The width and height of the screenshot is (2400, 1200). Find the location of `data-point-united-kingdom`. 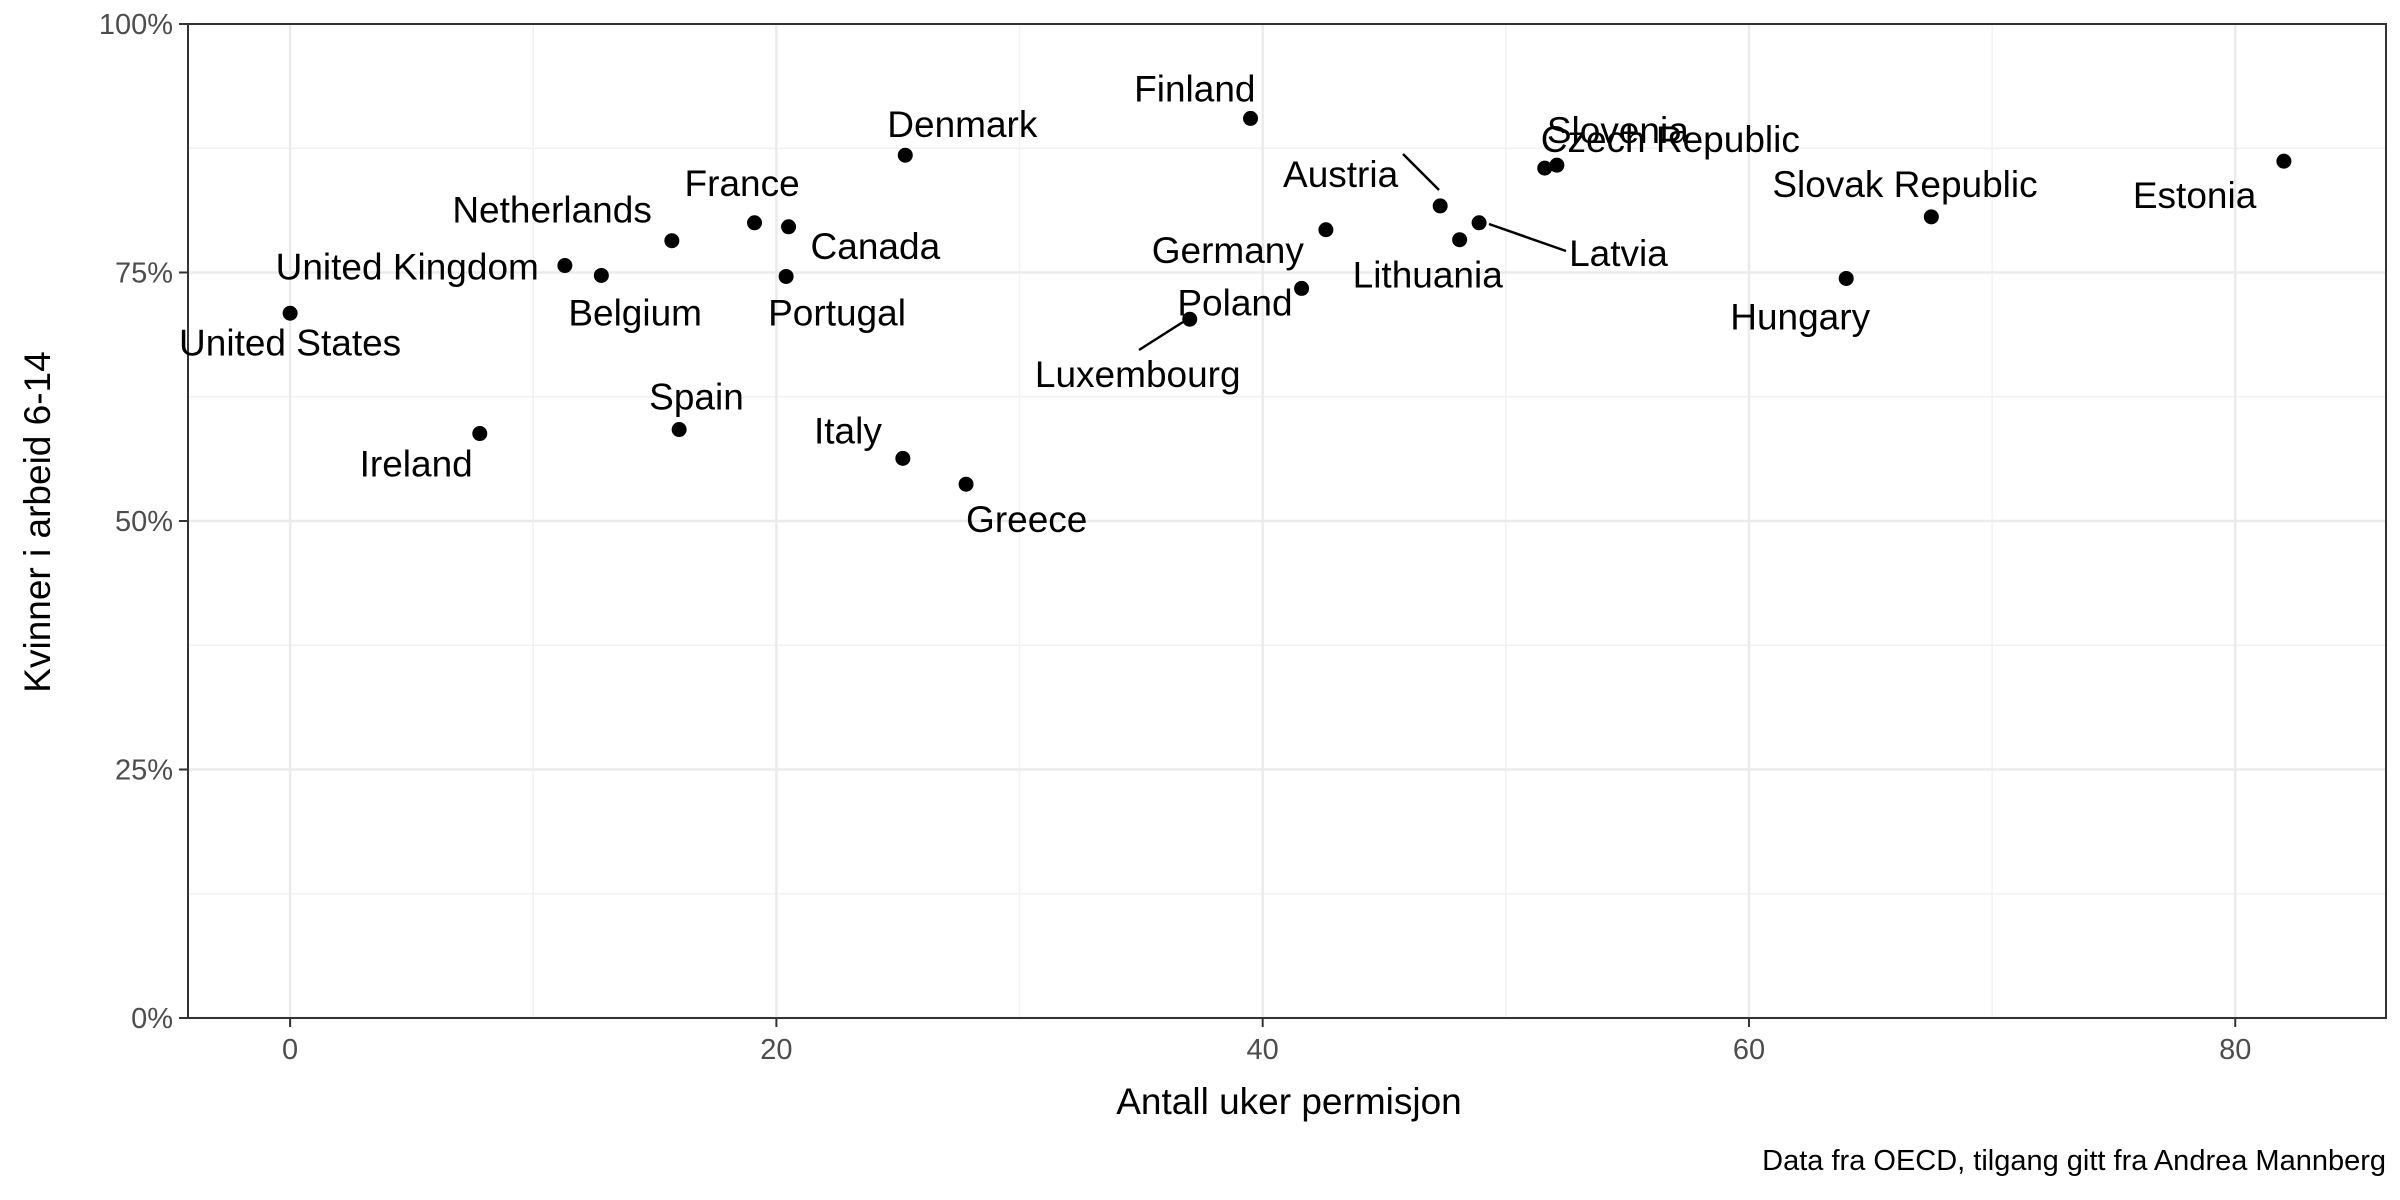

data-point-united-kingdom is located at coordinates (565, 266).